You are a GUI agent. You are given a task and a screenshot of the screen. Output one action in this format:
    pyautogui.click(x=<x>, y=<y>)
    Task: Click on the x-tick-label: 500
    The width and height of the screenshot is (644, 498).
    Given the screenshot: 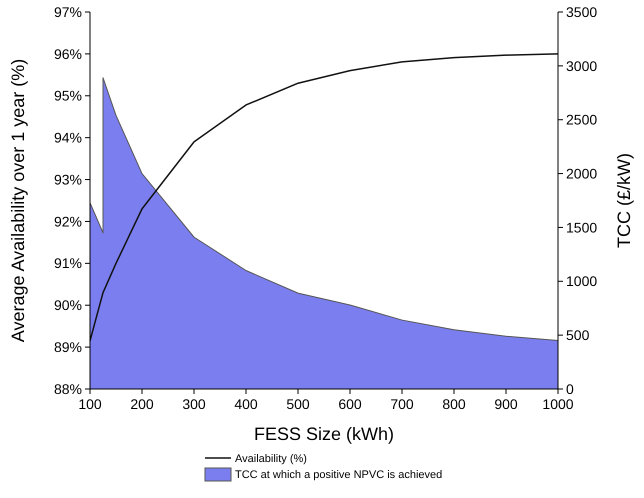 What is the action you would take?
    pyautogui.click(x=298, y=404)
    